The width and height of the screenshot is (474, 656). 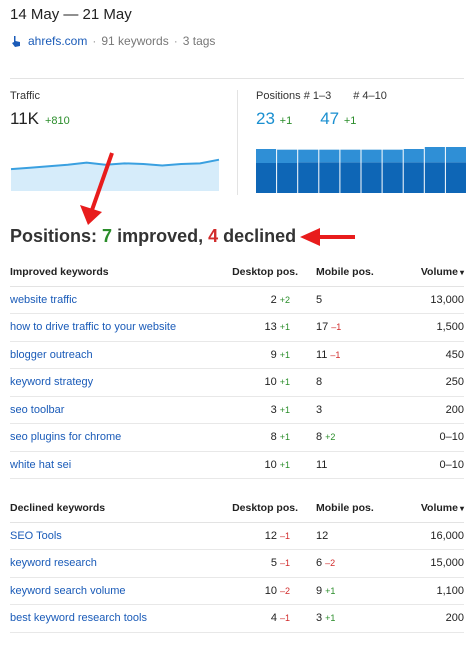 I want to click on positions-4-10-delta: +1, so click(x=350, y=121).